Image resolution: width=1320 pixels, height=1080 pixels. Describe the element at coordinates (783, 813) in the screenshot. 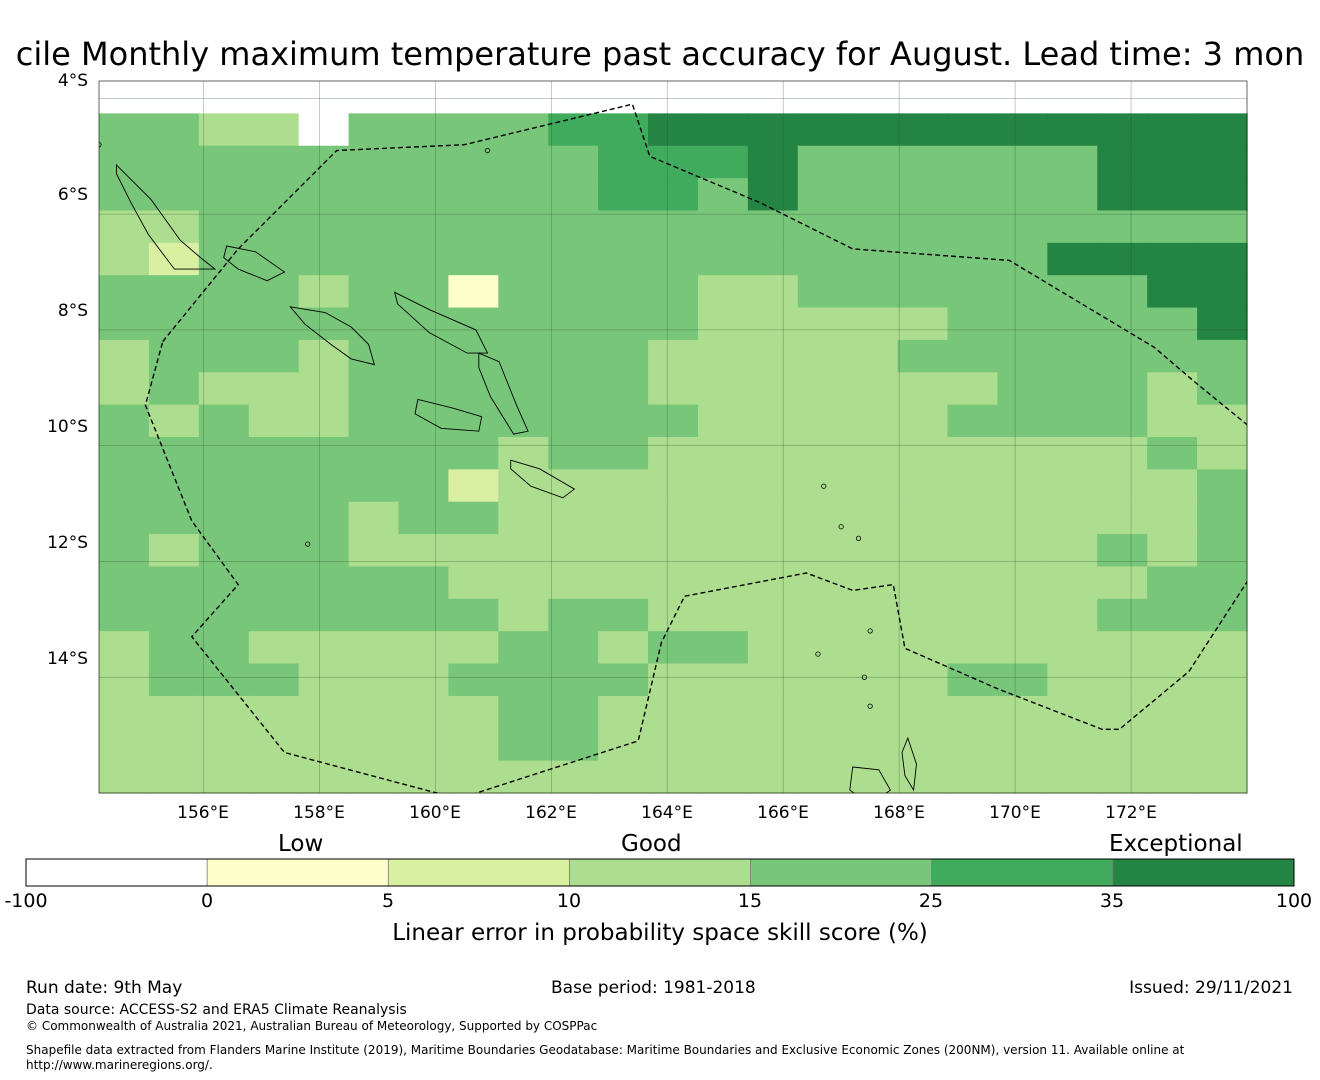

I see `lon-tick-166e: 166°E` at that location.